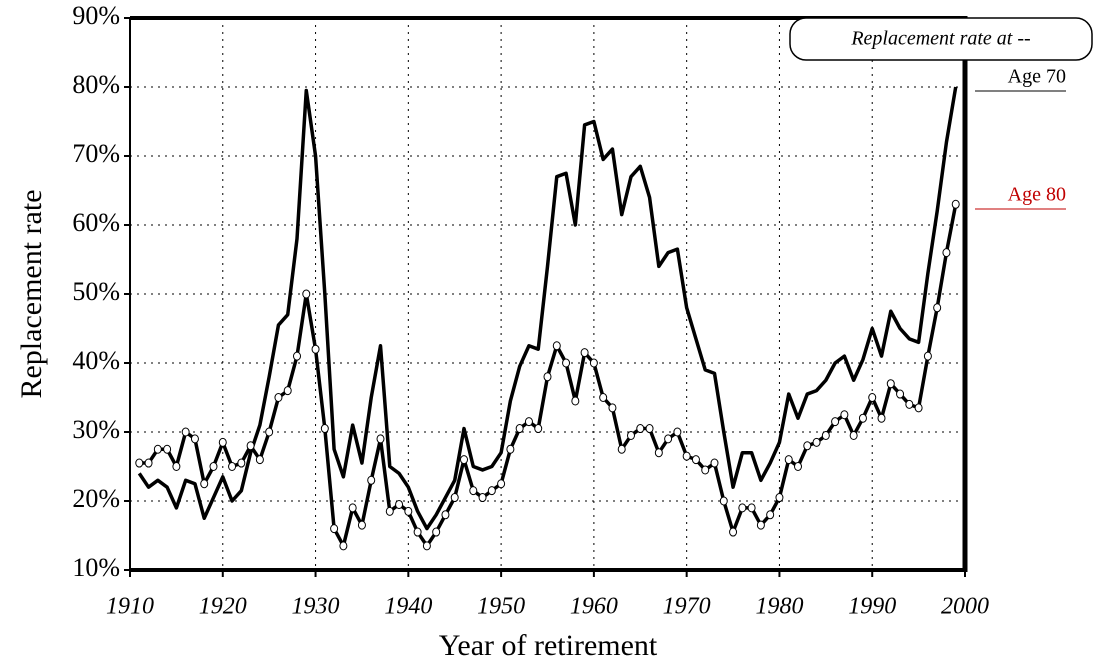  What do you see at coordinates (96, 15) in the screenshot?
I see `y-tick-label: 90%` at bounding box center [96, 15].